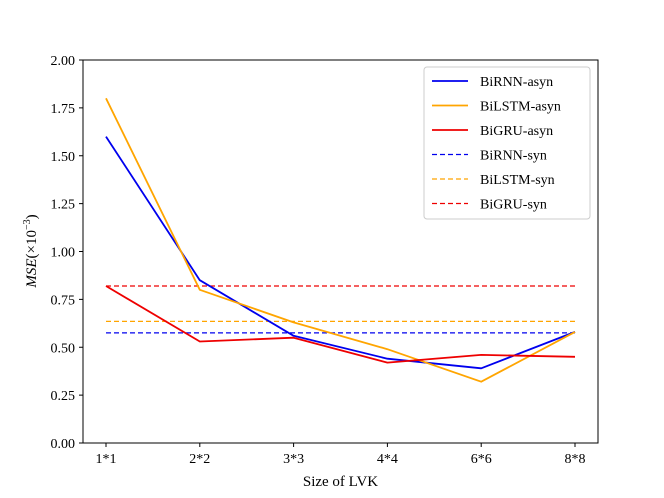 This screenshot has height=498, width=664. What do you see at coordinates (32, 216) in the screenshot?
I see `y-axis-title-close: )` at bounding box center [32, 216].